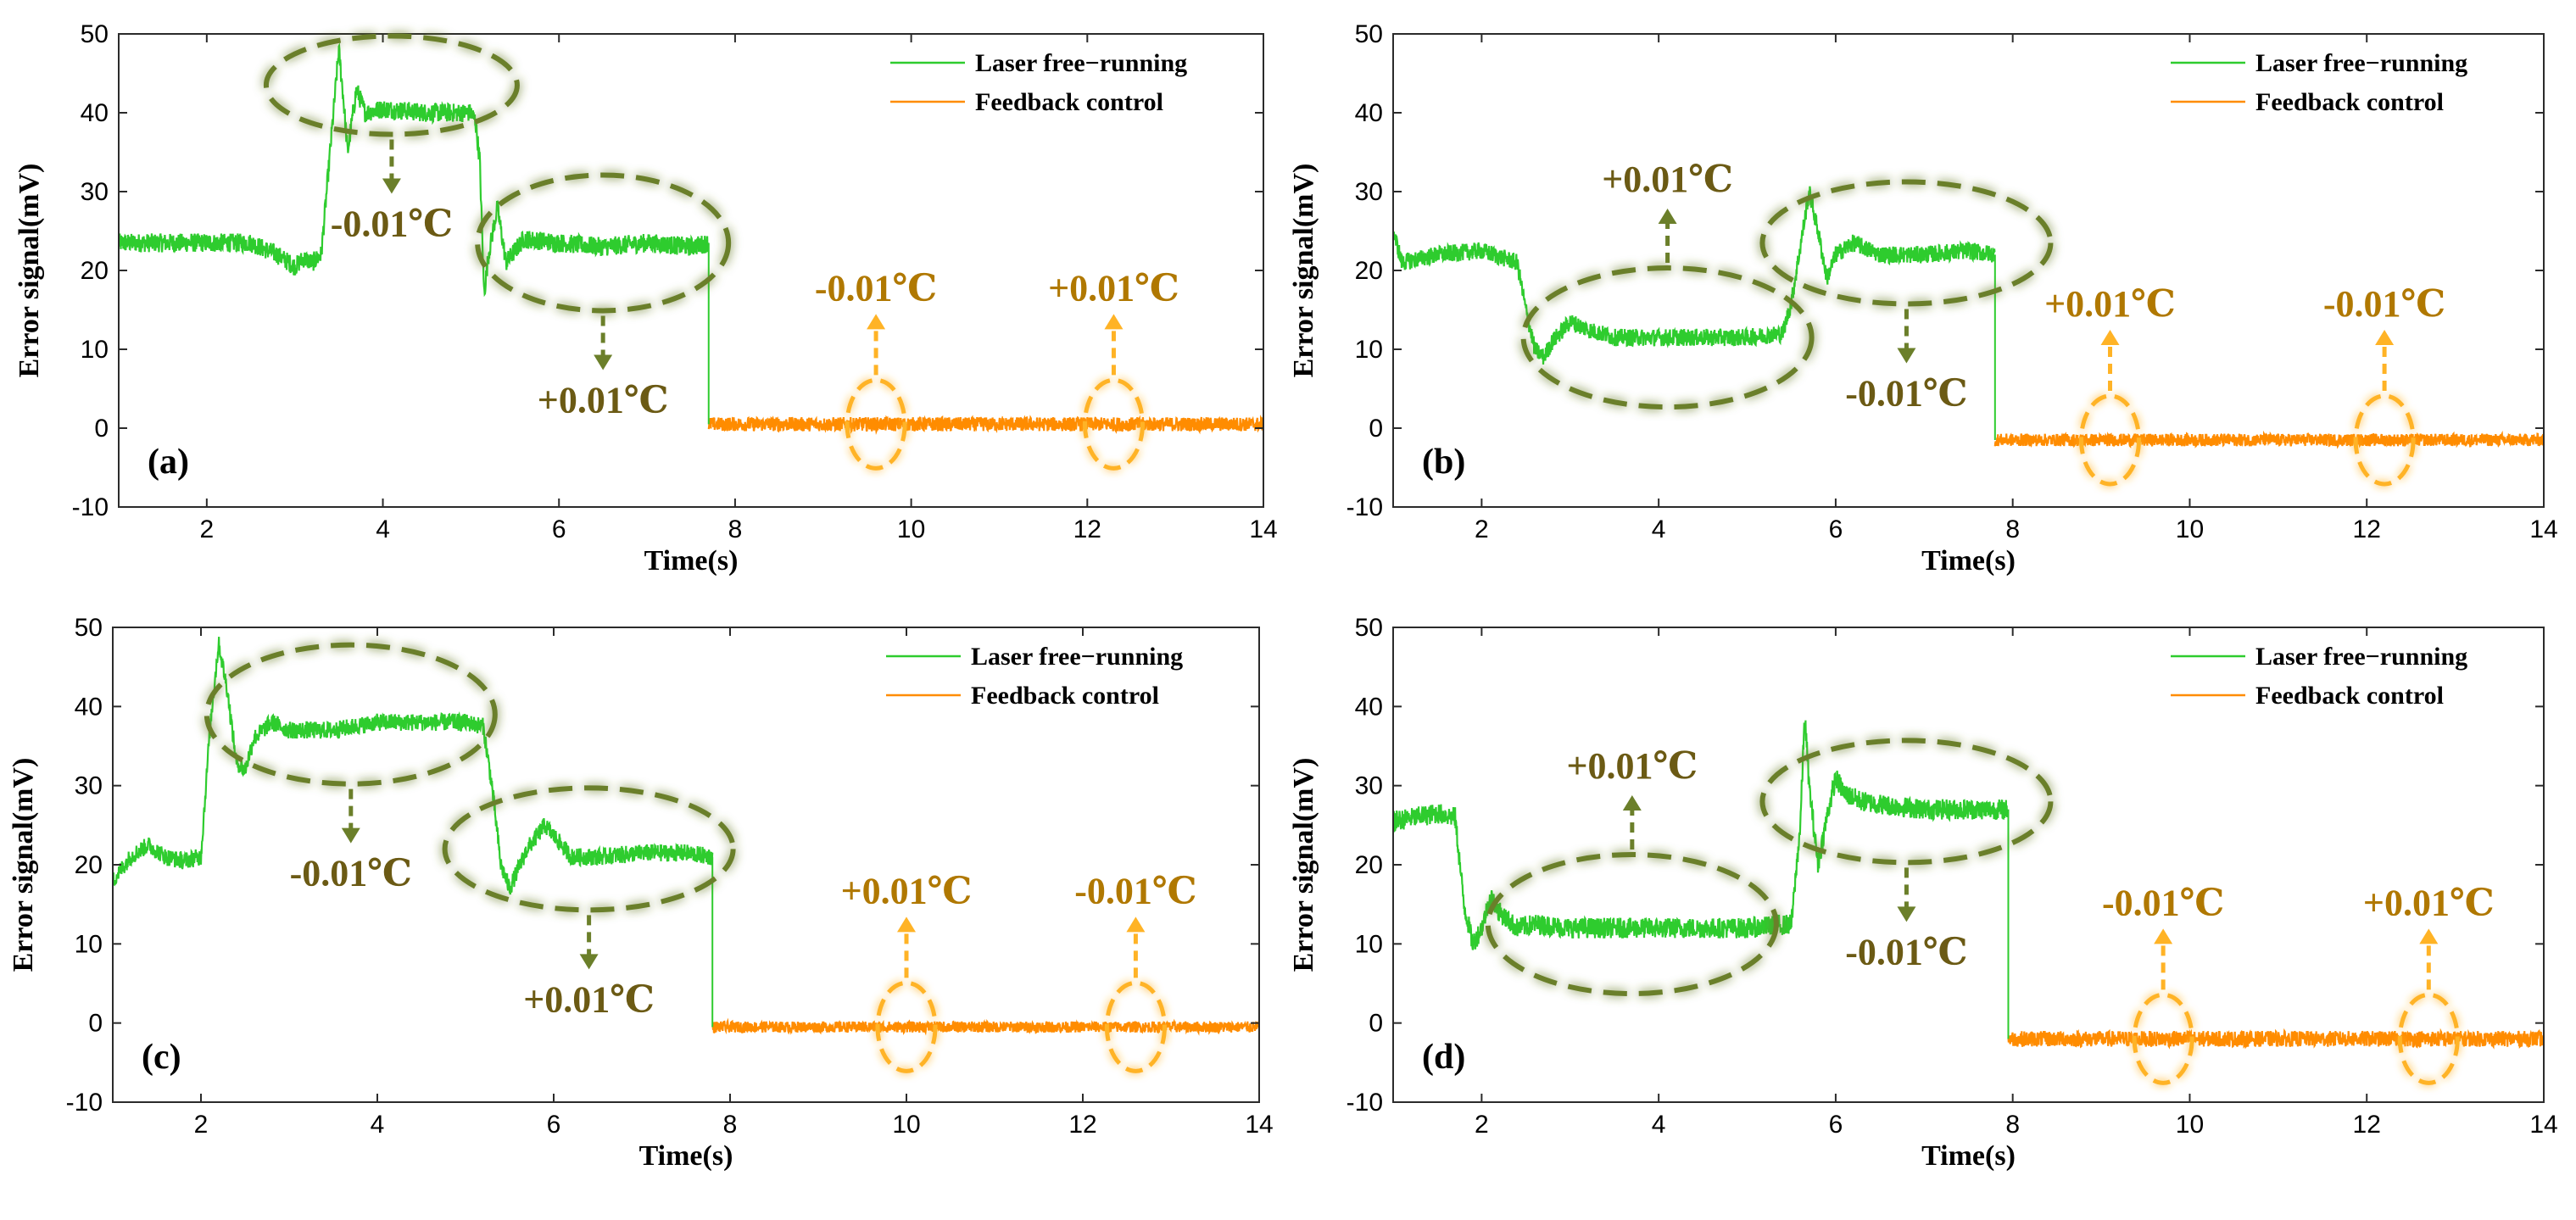 The width and height of the screenshot is (2576, 1220). Describe the element at coordinates (161, 1057) in the screenshot. I see `panel-label: (c)` at that location.